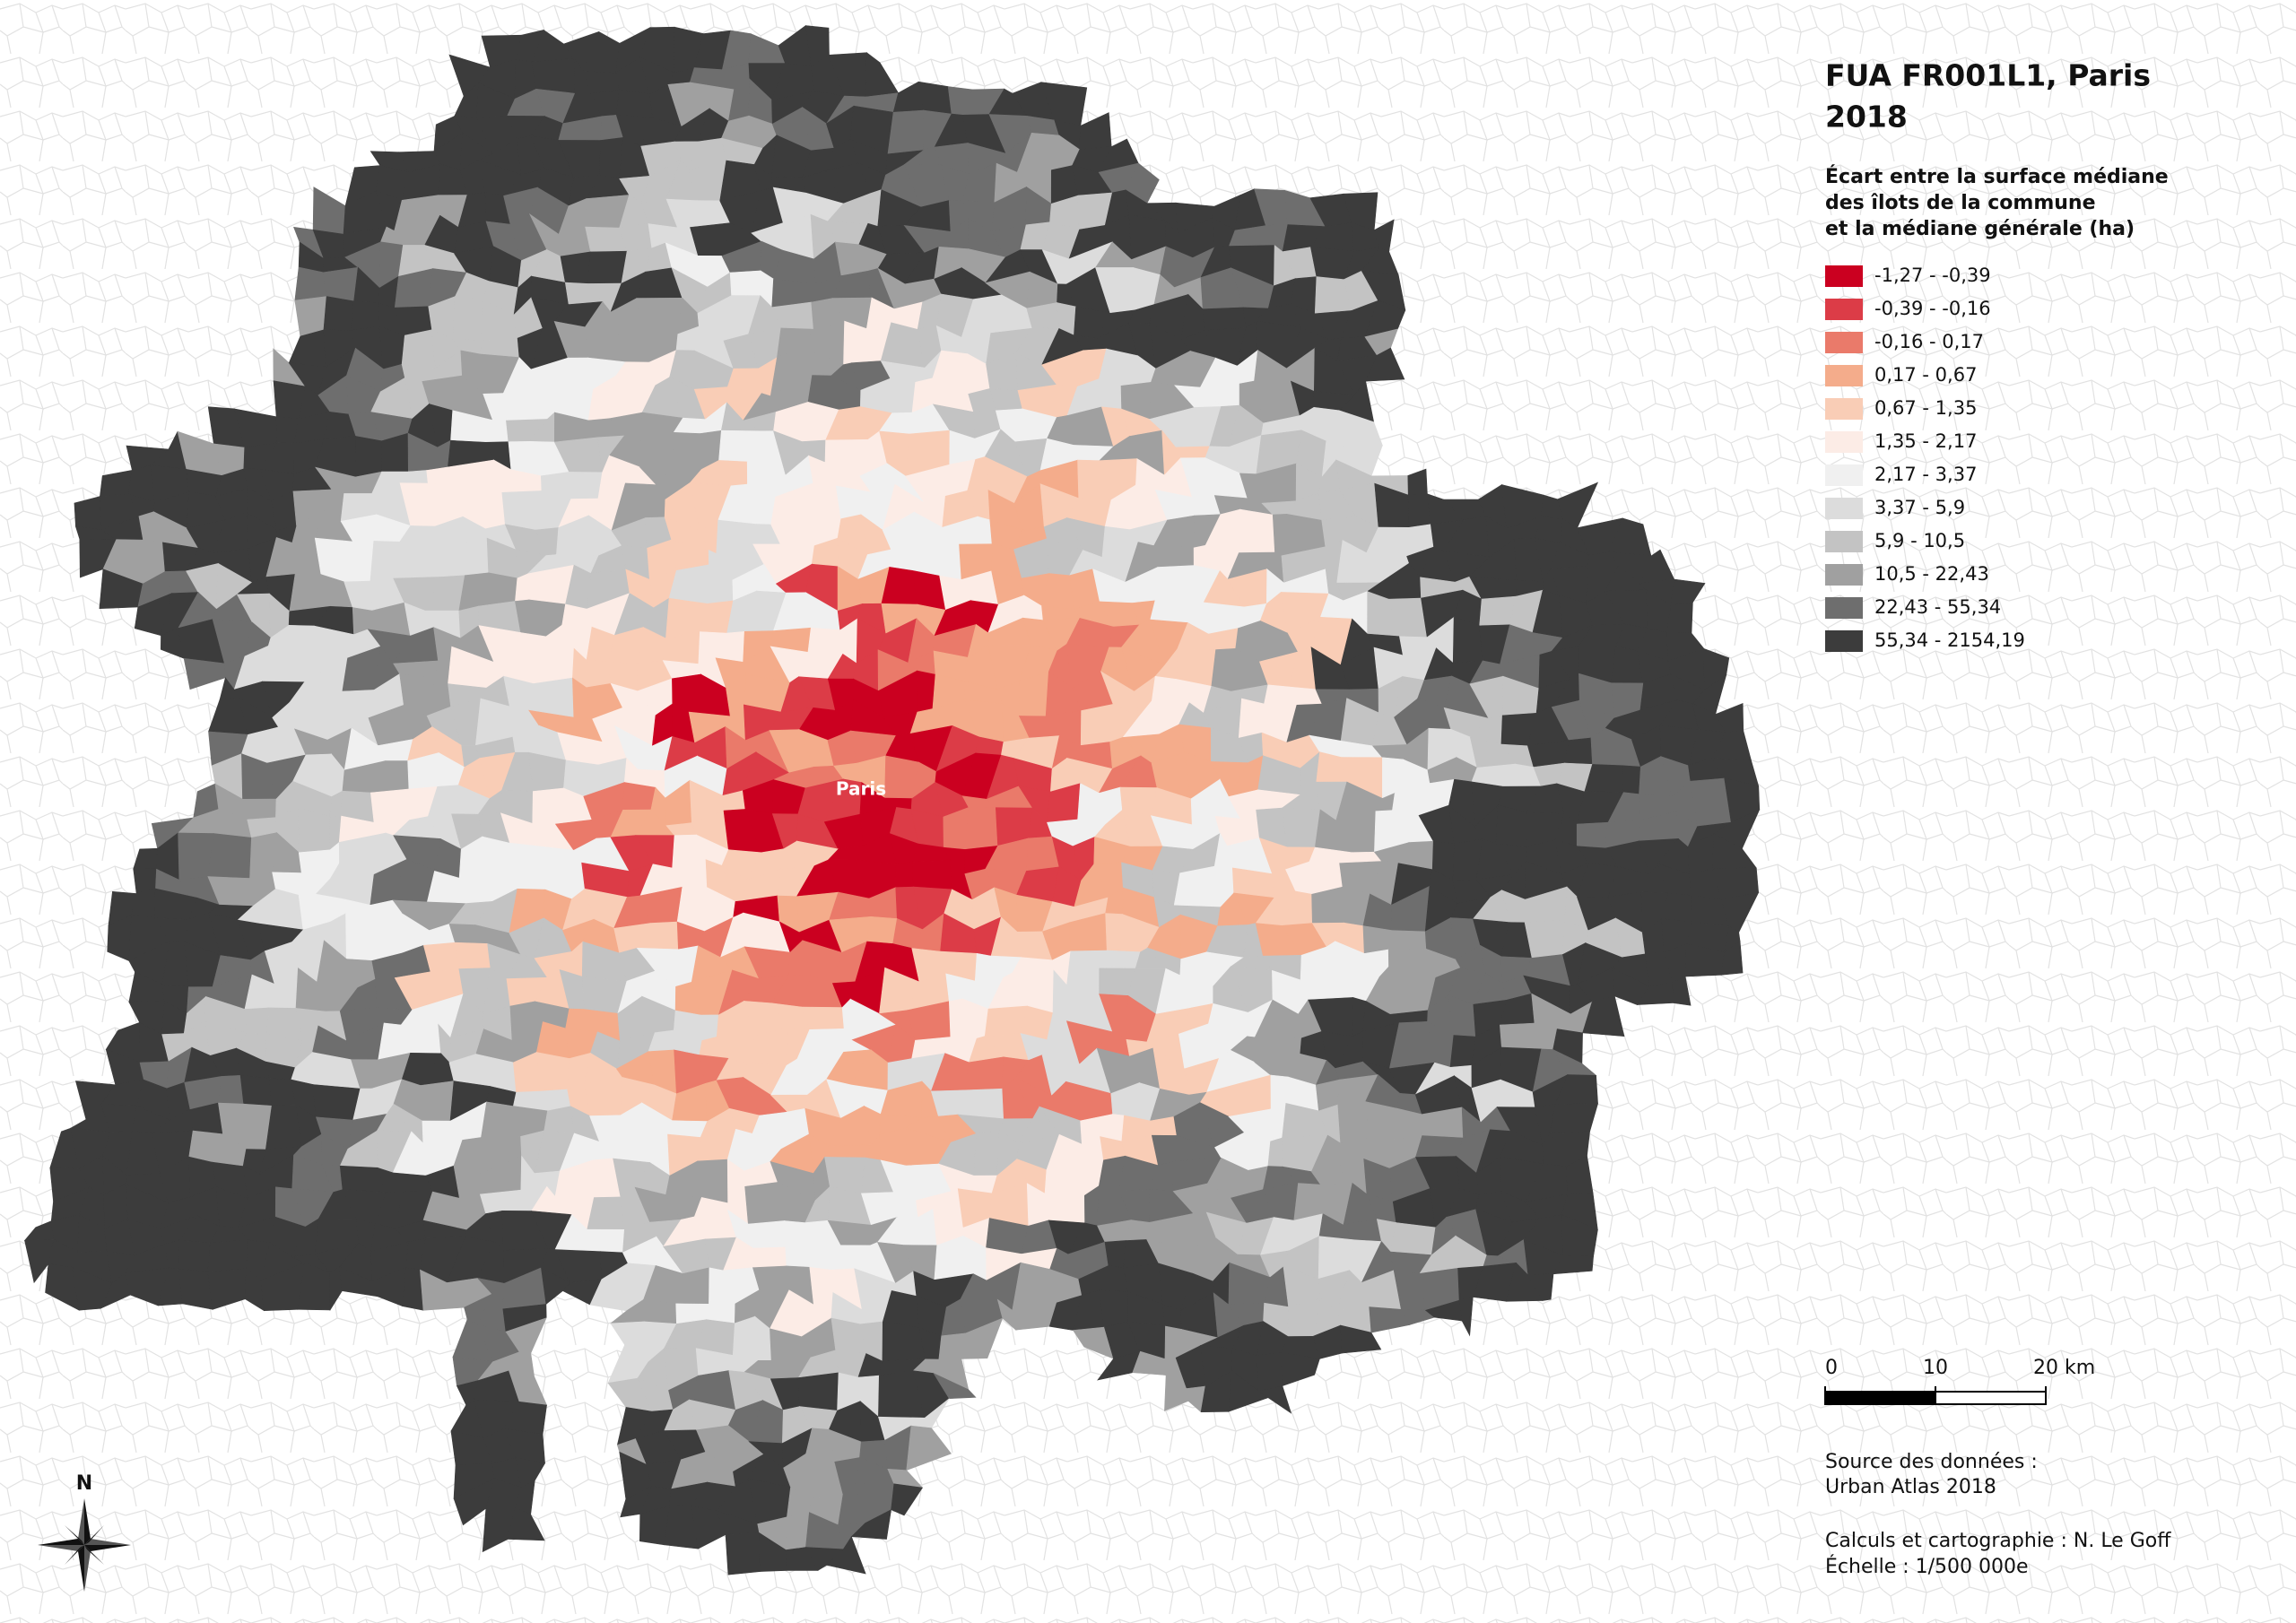 The height and width of the screenshot is (1623, 2296). Describe the element at coordinates (1949, 640) in the screenshot. I see `legend-label: 55,34 - 2154,19` at that location.